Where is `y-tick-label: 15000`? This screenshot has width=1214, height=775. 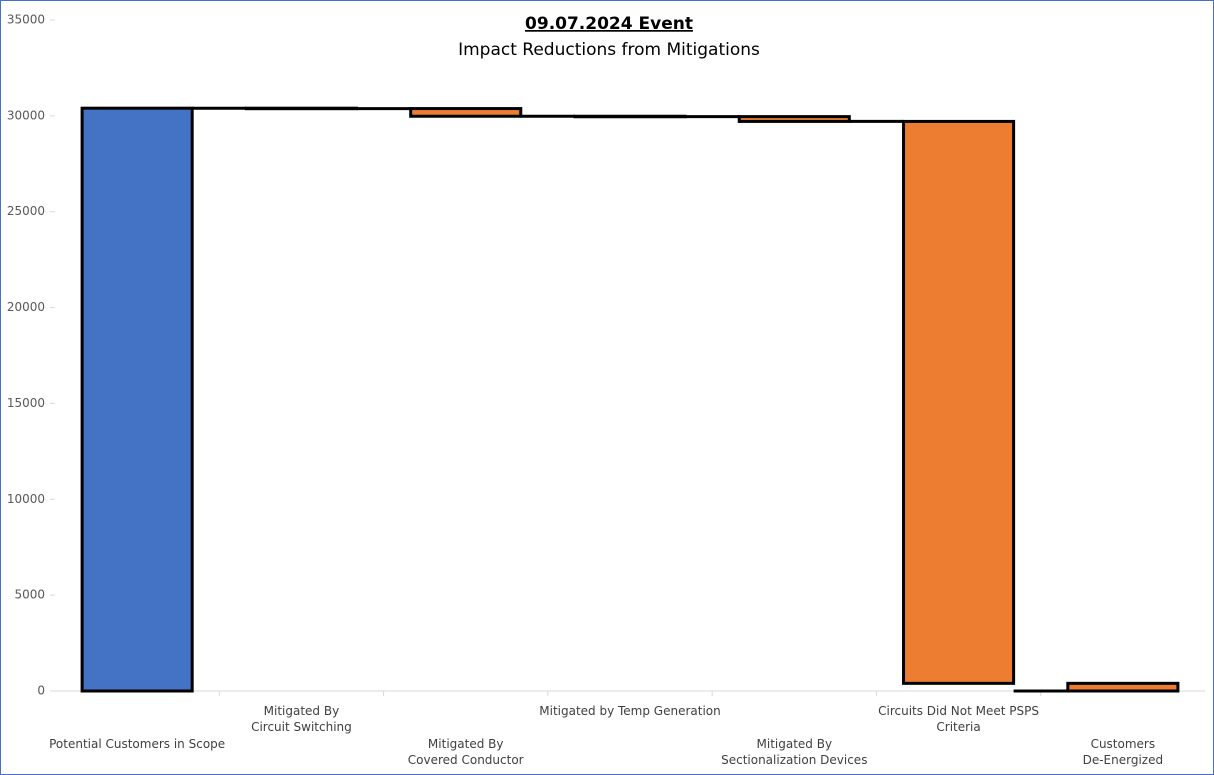 y-tick-label: 15000 is located at coordinates (26, 403).